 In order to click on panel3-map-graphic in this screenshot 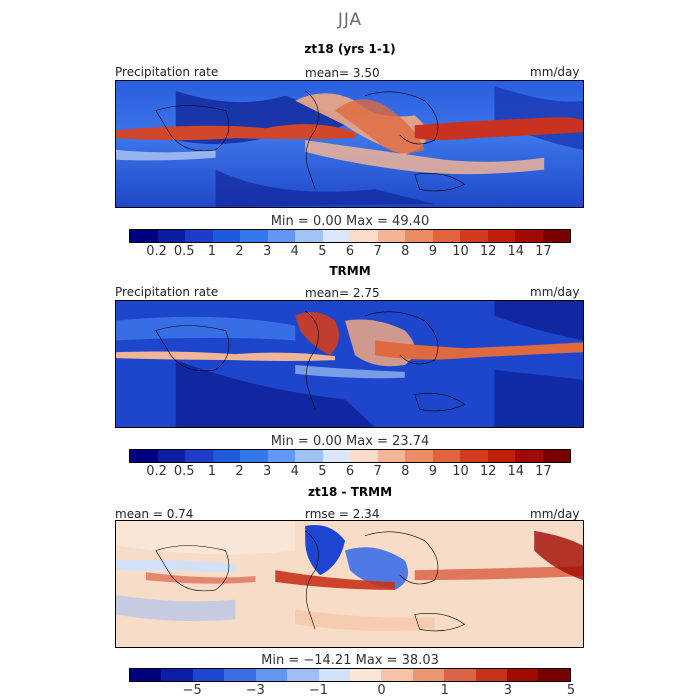, I will do `click(349, 584)`.